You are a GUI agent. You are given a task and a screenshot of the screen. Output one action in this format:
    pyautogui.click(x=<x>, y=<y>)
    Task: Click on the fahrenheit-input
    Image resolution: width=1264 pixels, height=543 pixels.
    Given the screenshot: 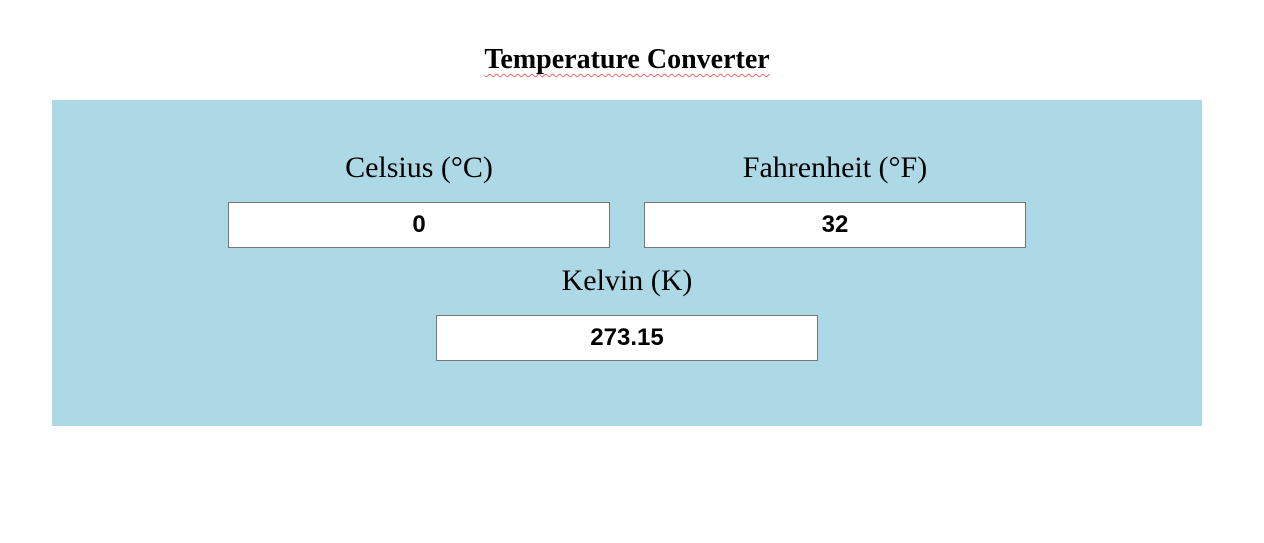 What is the action you would take?
    pyautogui.click(x=835, y=225)
    